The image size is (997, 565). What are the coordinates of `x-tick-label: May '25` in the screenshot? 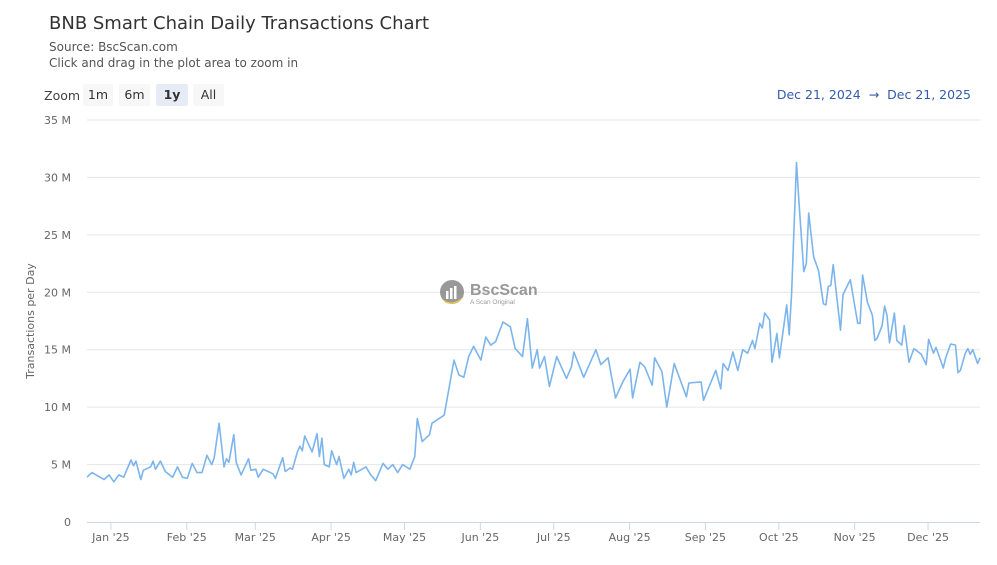 It's located at (404, 537).